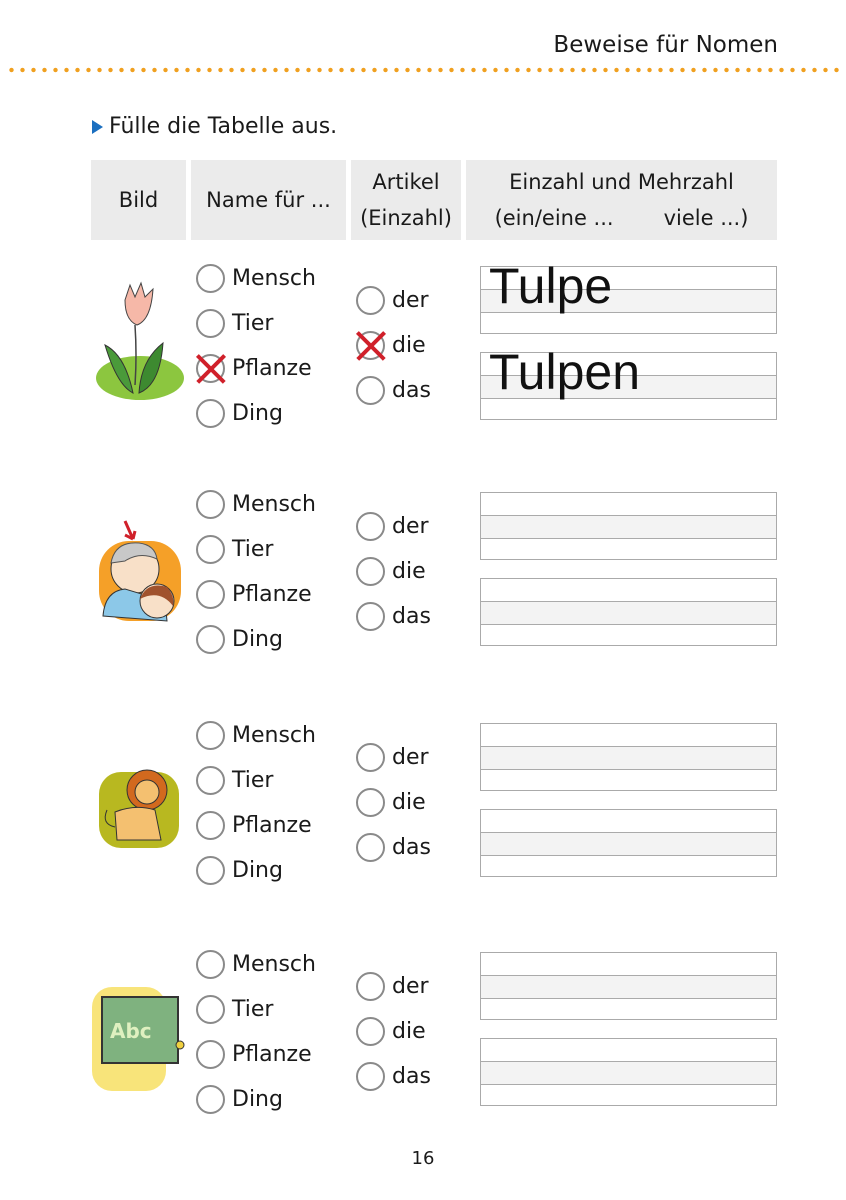 The height and width of the screenshot is (1200, 846). I want to click on instruction-text: Fülle die Tabelle aus., so click(223, 126).